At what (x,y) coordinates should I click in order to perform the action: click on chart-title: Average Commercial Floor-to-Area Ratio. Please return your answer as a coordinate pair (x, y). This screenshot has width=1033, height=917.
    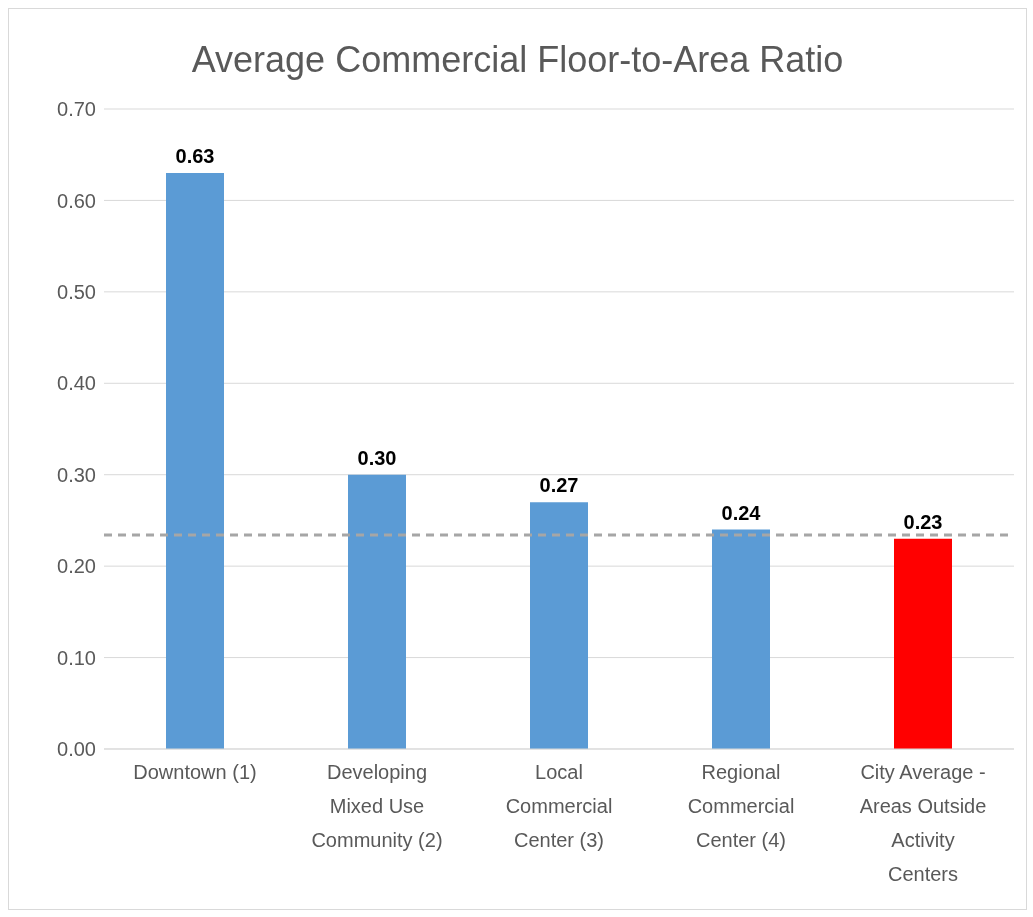
    Looking at the image, I should click on (517, 60).